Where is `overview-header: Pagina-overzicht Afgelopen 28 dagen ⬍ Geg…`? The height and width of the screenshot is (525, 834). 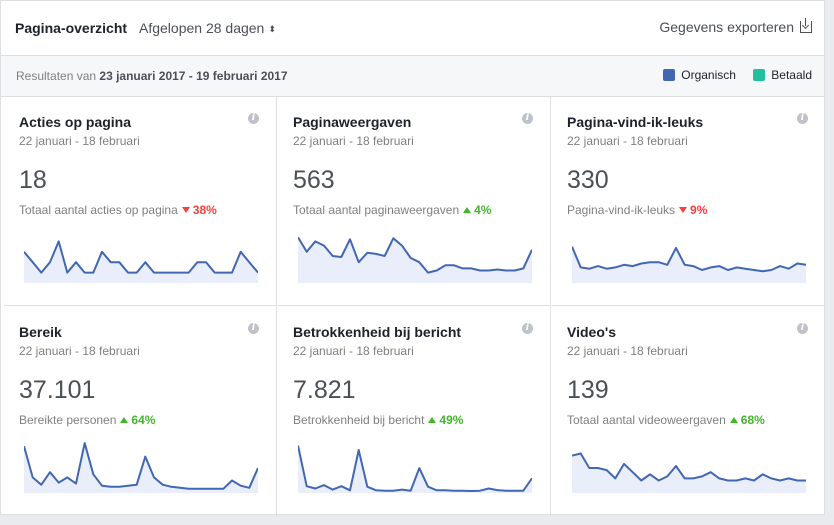
overview-header: Pagina-overzicht Afgelopen 28 dagen ⬍ Geg… is located at coordinates (412, 28).